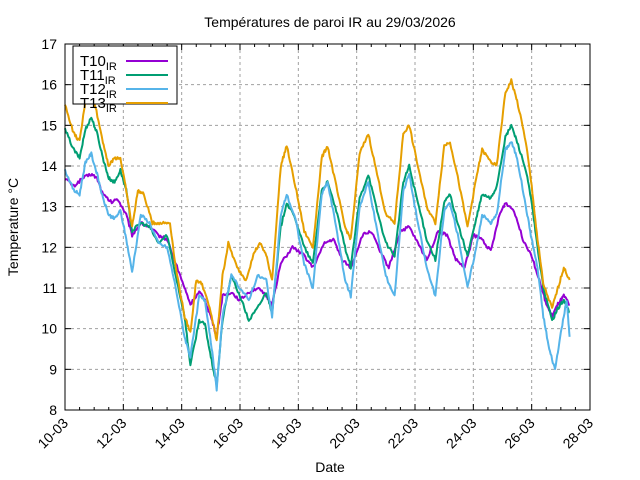 Image resolution: width=640 pixels, height=480 pixels. What do you see at coordinates (49, 288) in the screenshot?
I see `y-tick-label: 11` at bounding box center [49, 288].